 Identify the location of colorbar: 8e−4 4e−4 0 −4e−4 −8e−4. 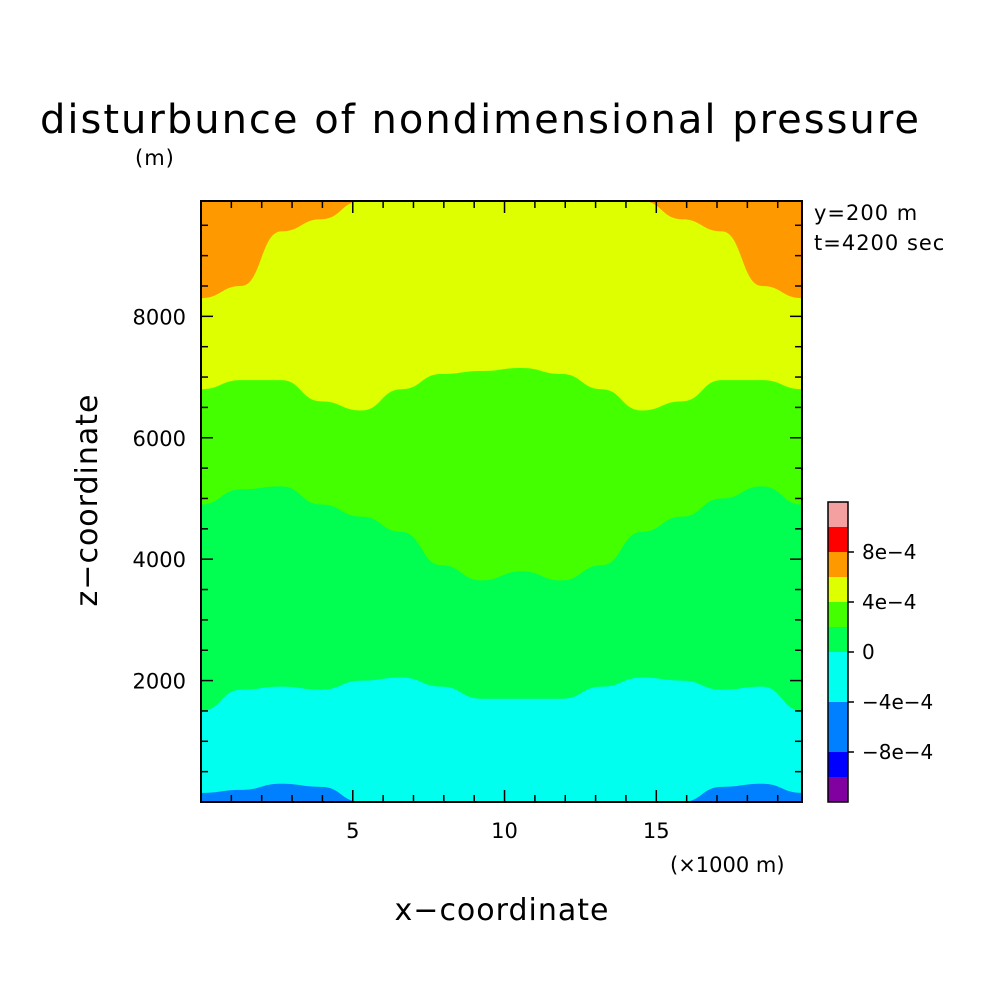
(880, 652).